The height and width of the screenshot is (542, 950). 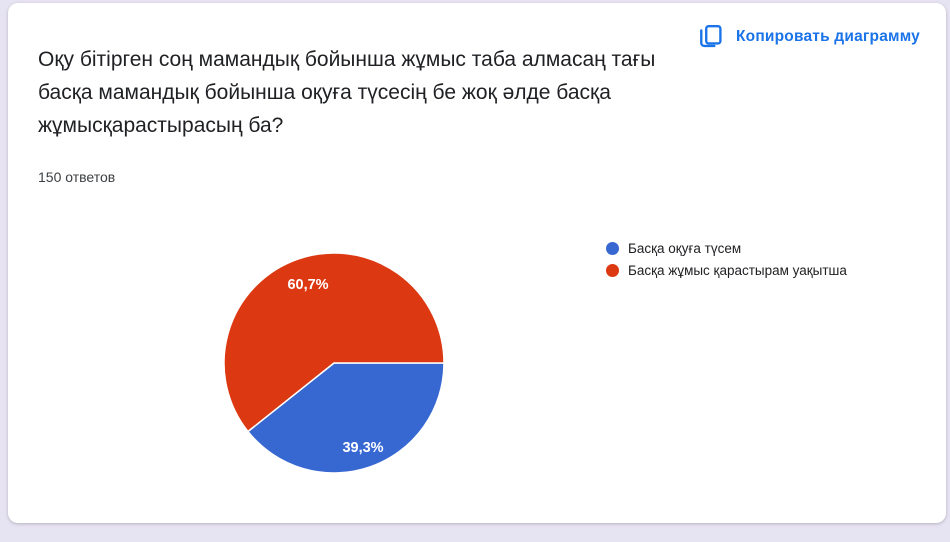 I want to click on legend-dot-blue, so click(x=612, y=248).